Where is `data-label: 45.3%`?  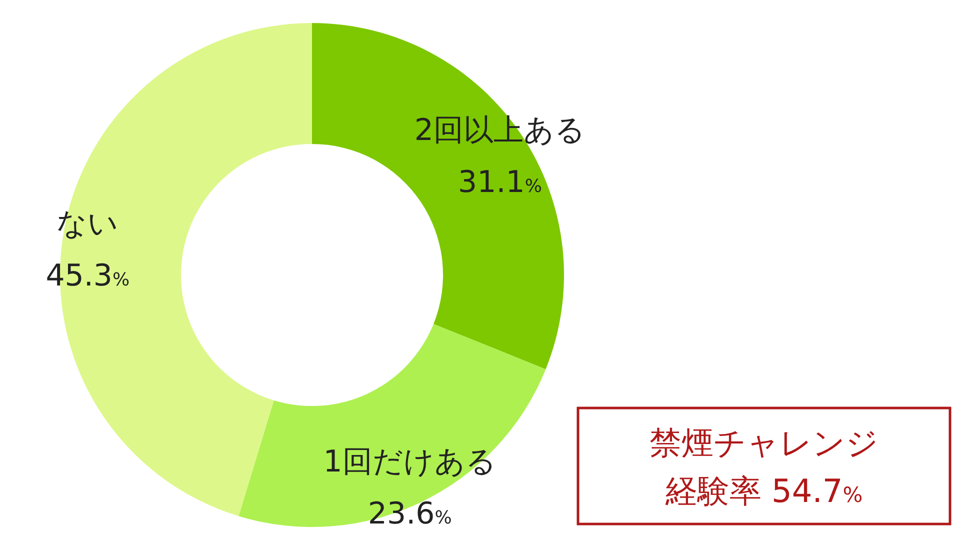
data-label: 45.3% is located at coordinates (88, 276).